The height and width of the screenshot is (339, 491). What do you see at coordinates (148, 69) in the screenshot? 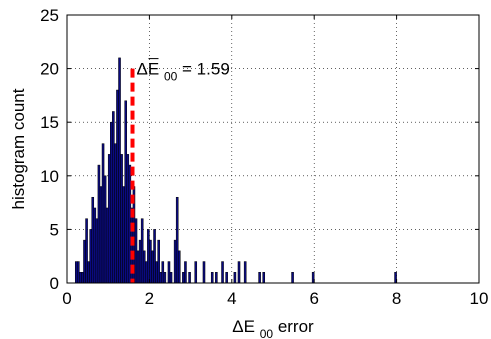
I see `annotation-prefix: ΔE` at bounding box center [148, 69].